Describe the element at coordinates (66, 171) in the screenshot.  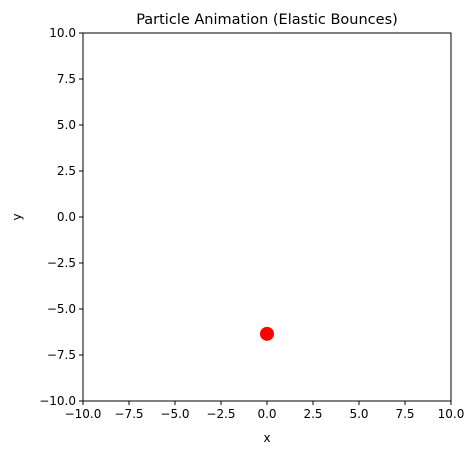
I see `y-tick-label: 2.5` at that location.